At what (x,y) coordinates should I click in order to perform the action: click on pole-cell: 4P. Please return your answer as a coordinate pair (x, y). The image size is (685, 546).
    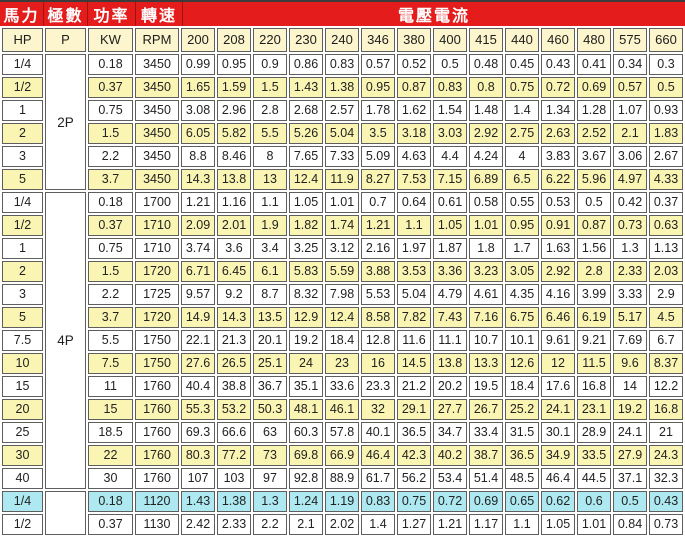
    Looking at the image, I should click on (65, 340).